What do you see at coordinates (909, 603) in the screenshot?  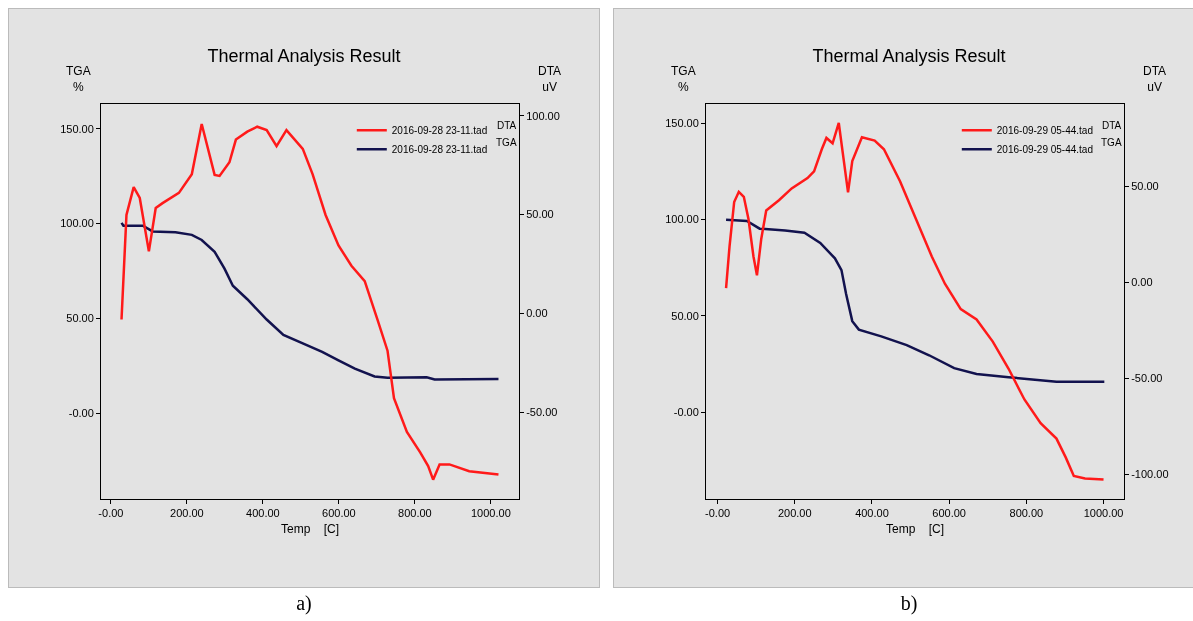 I see `text: b)` at bounding box center [909, 603].